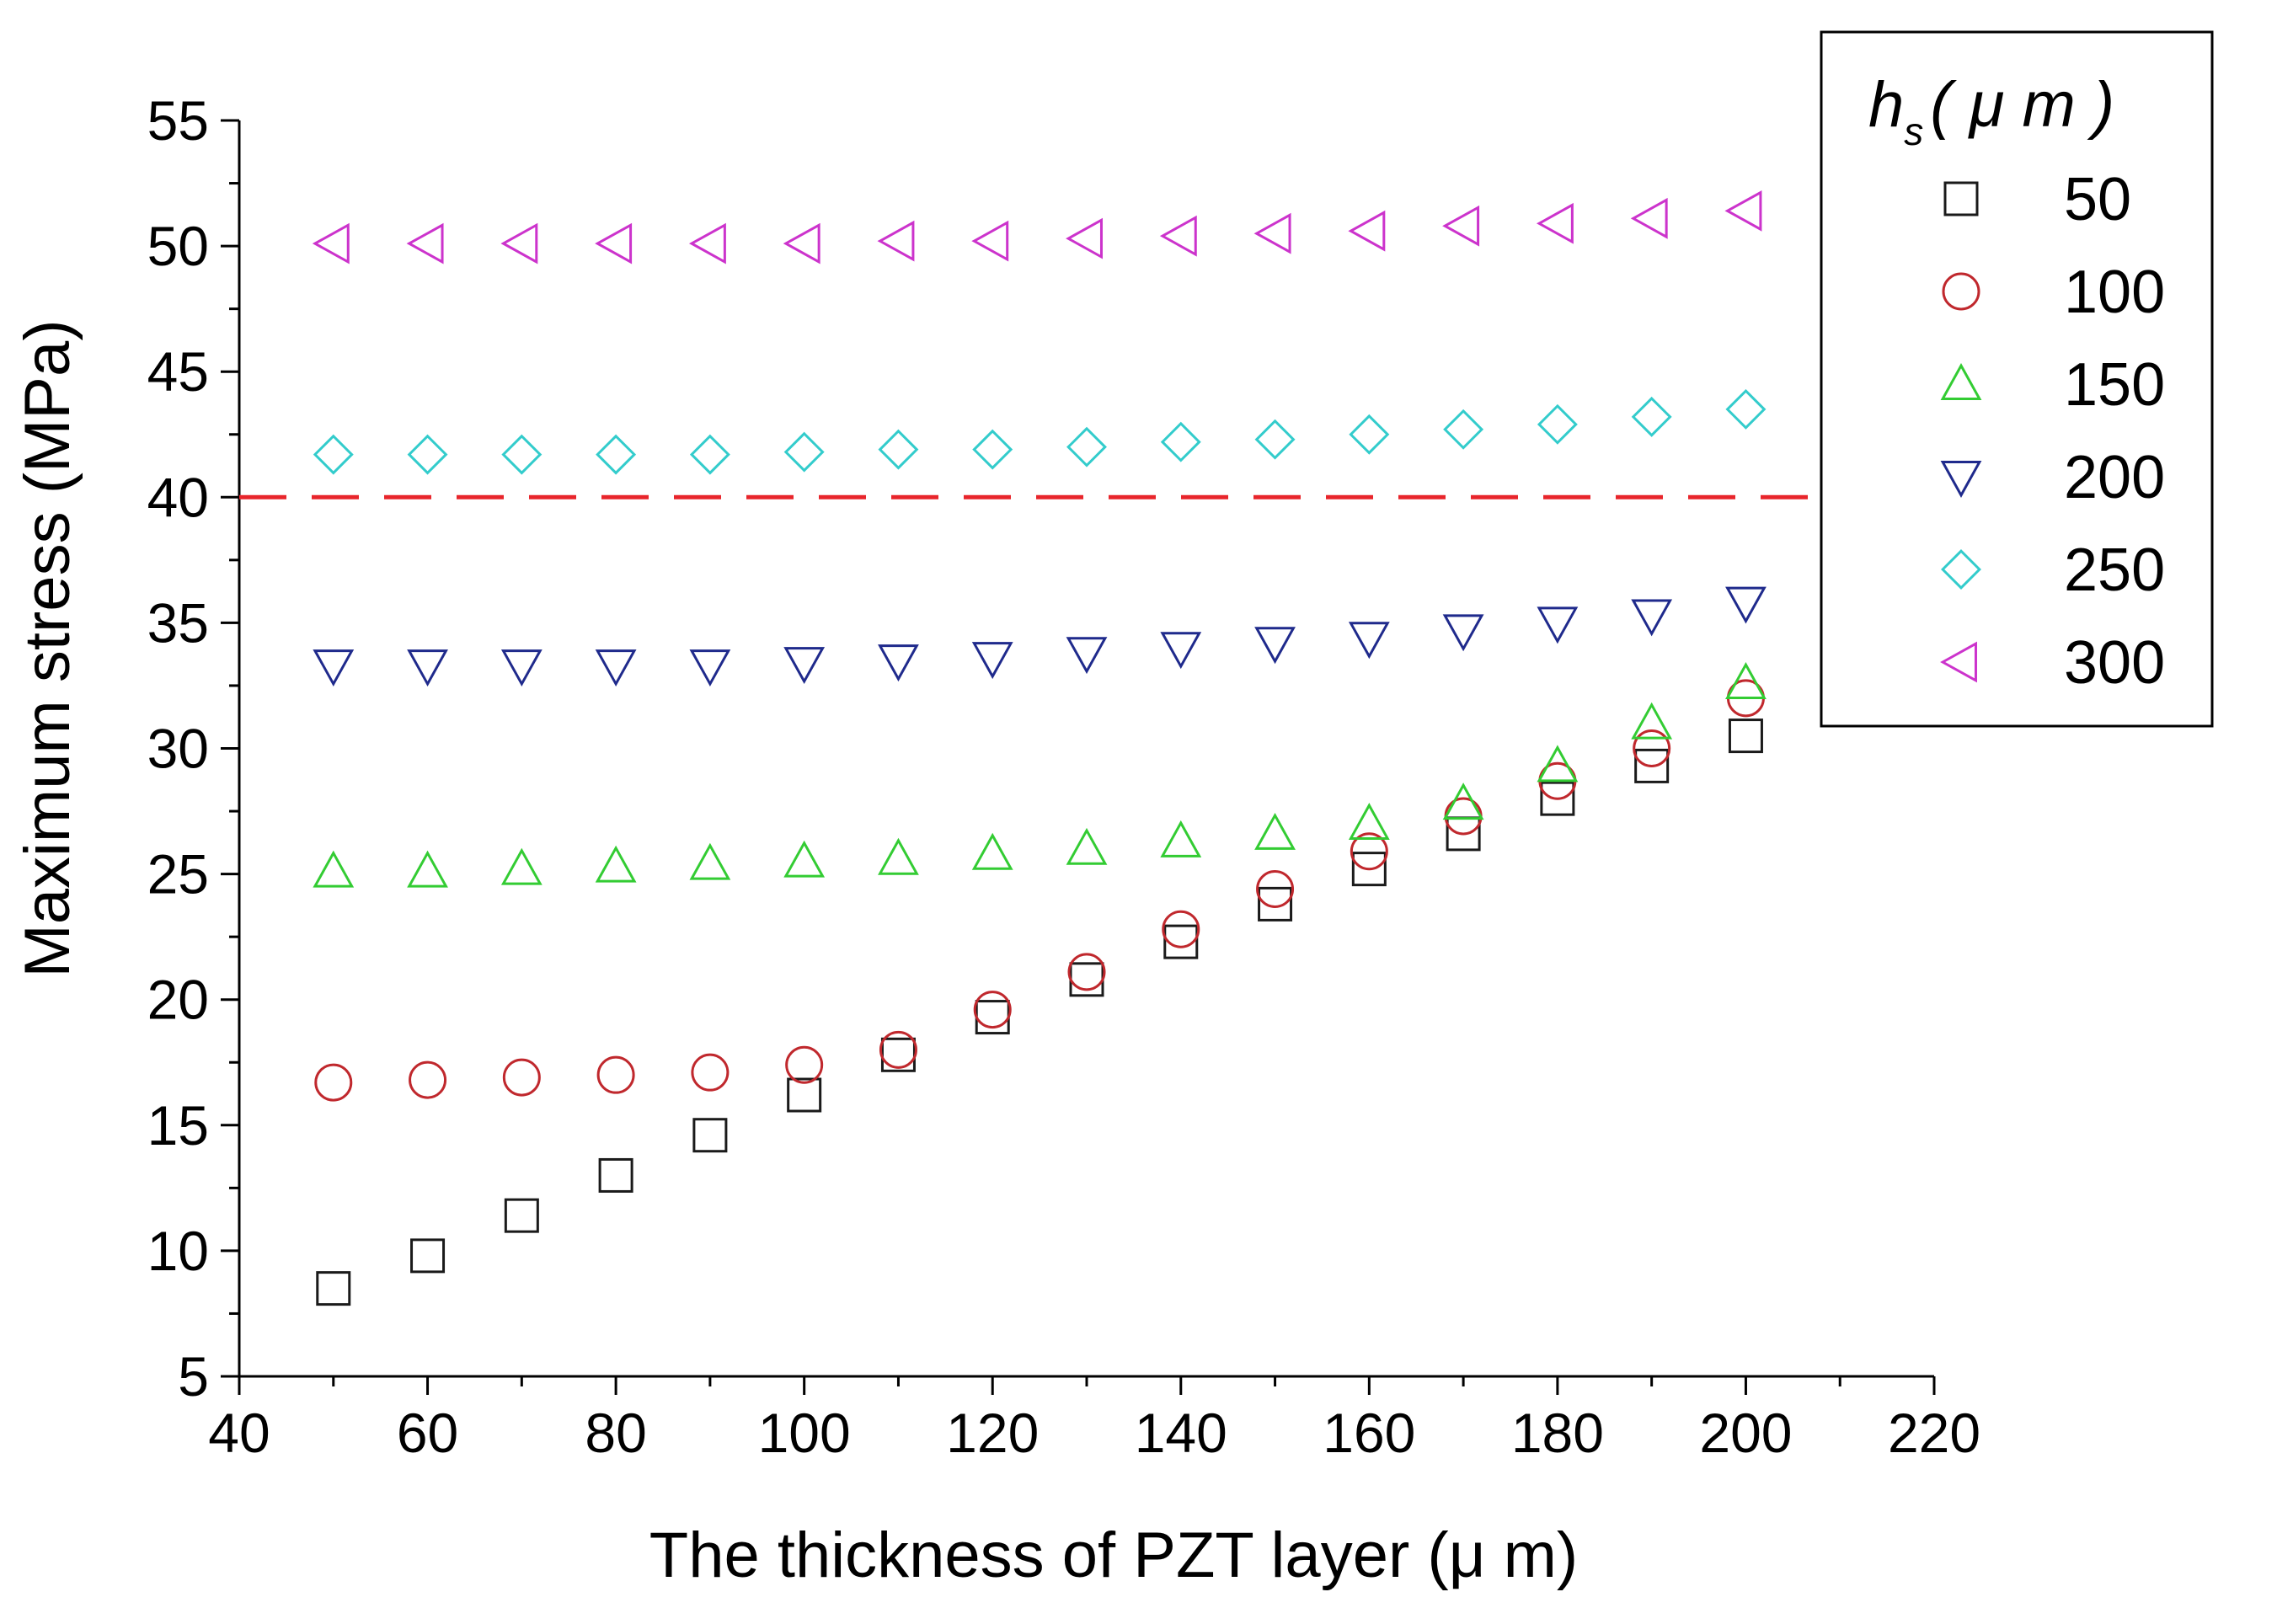 This screenshot has height=1624, width=2277. Describe the element at coordinates (2052, 663) in the screenshot. I see `legend-entry-300: 300` at that location.